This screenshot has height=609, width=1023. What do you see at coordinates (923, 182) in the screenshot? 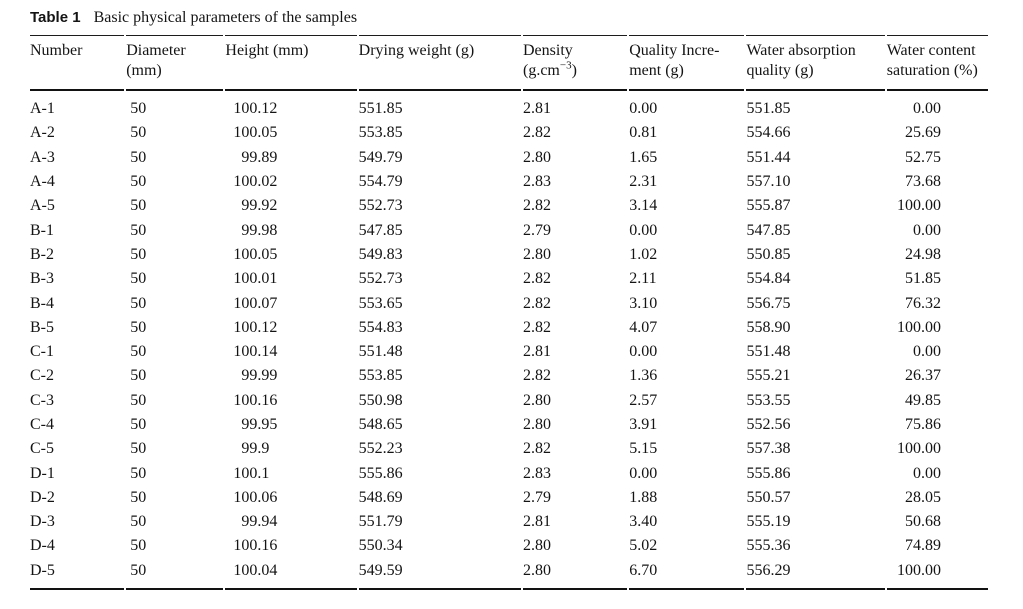
I see `water-content-cell: 73.68` at bounding box center [923, 182].